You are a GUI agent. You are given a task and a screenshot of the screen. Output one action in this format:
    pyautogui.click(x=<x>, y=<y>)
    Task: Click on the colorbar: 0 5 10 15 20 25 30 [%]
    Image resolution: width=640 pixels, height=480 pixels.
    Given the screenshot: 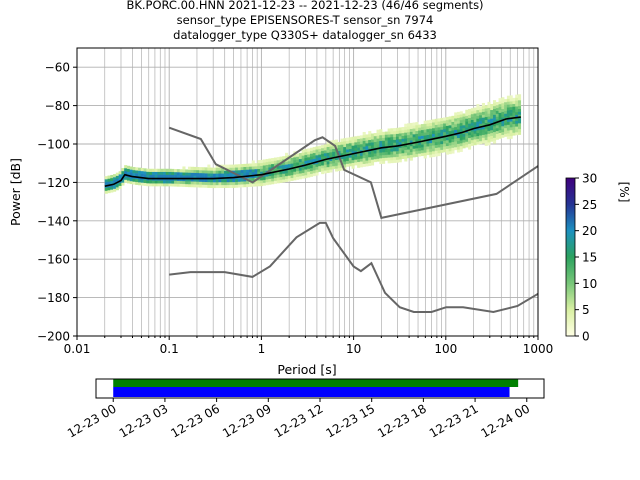 What is the action you would take?
    pyautogui.click(x=598, y=258)
    